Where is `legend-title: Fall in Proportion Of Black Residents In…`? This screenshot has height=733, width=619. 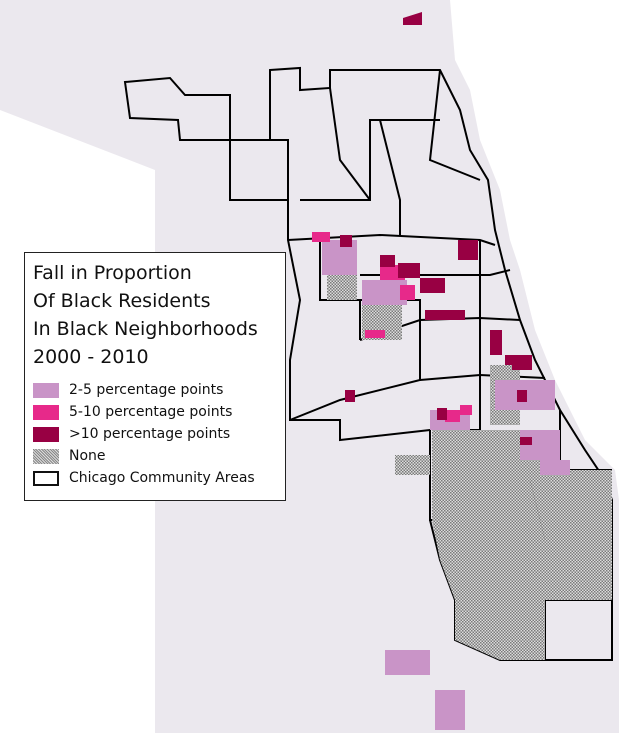
legend-title: Fall in Proportion Of Black Residents In… is located at coordinates (159, 315).